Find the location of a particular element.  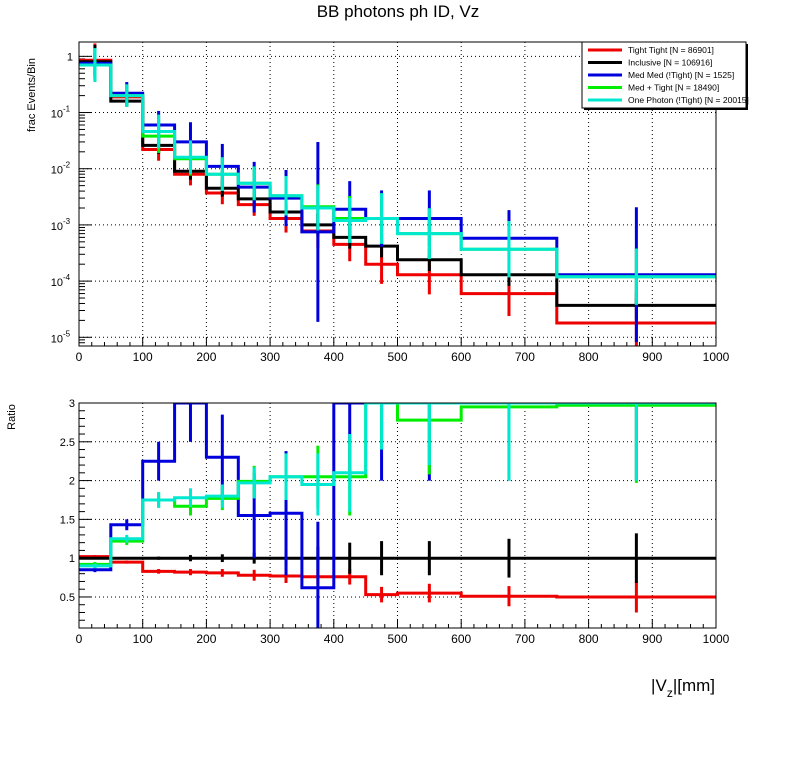

bottom-step-line-tight is located at coordinates (397, 577).